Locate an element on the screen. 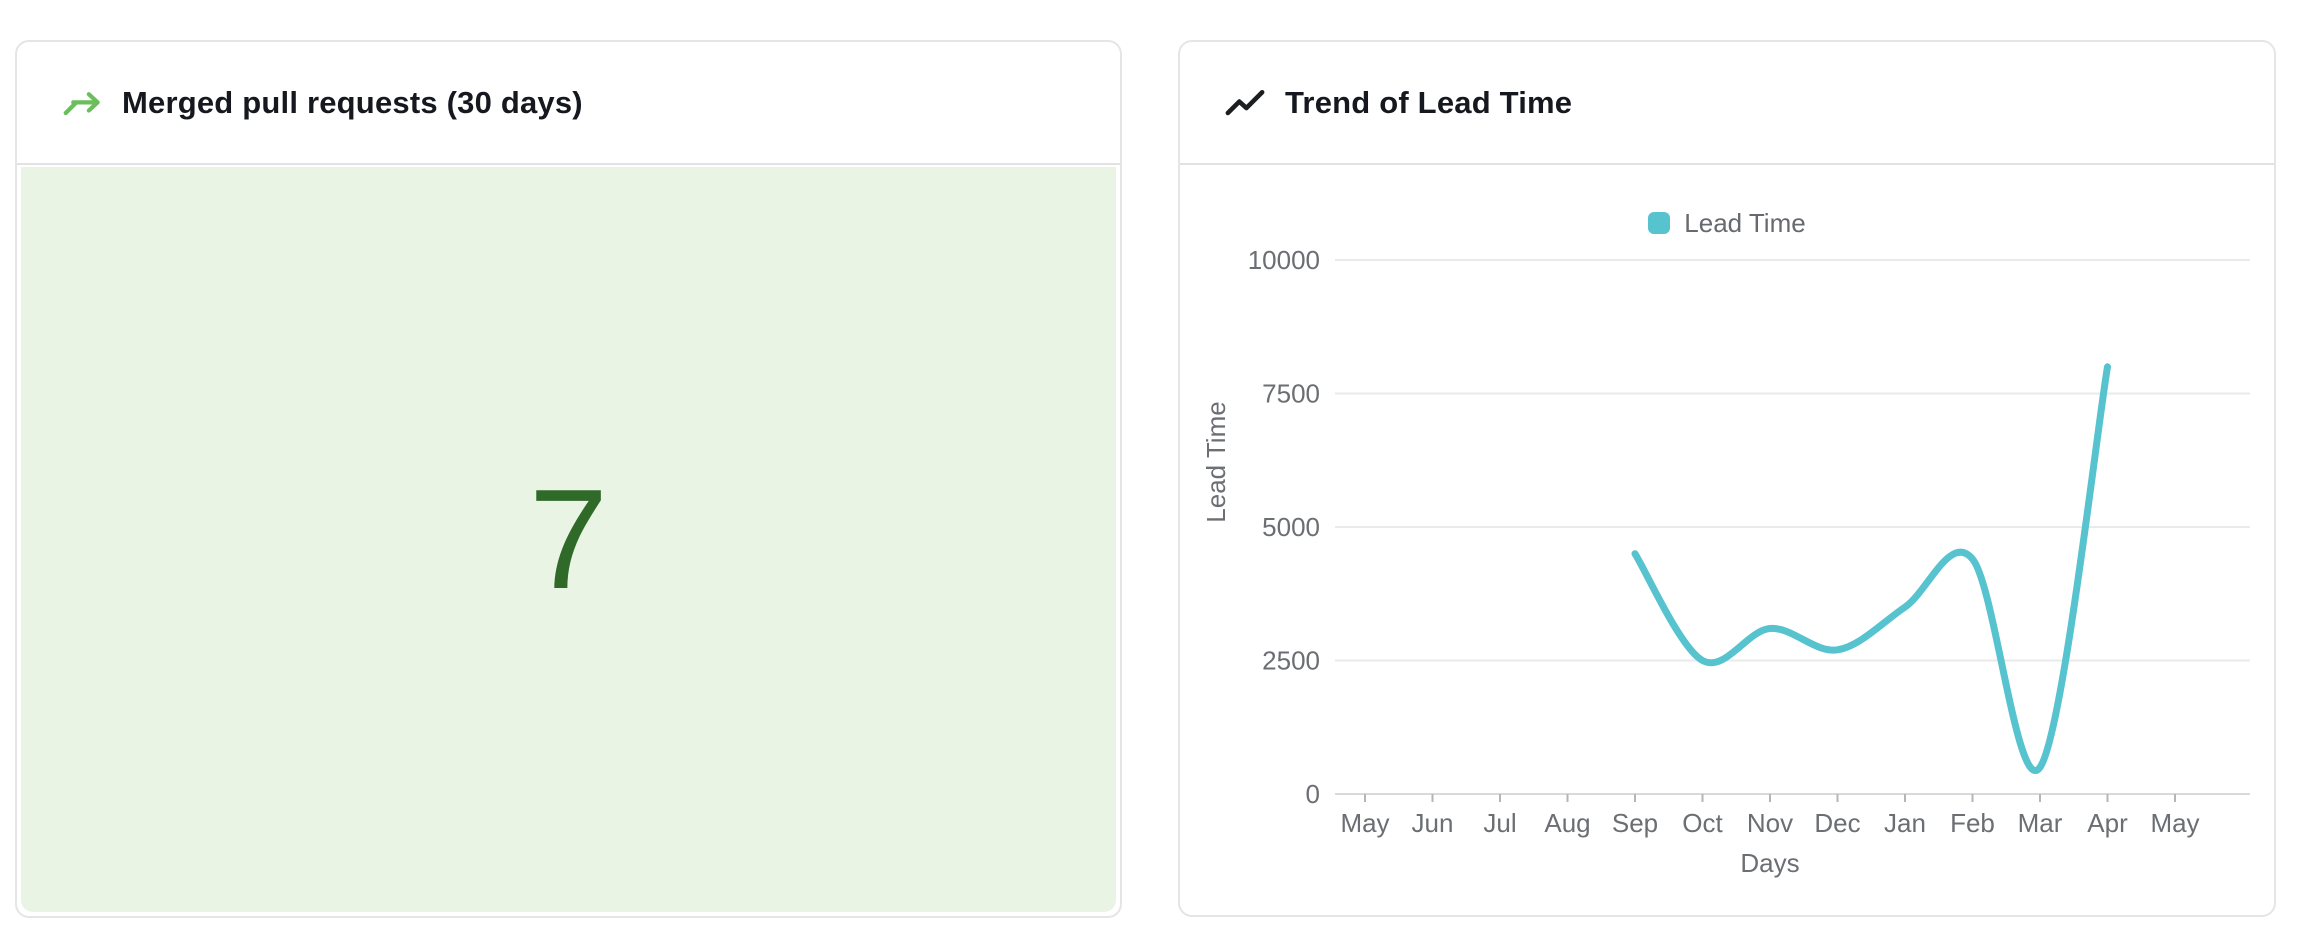 Image resolution: width=2308 pixels, height=948 pixels. svg-text: Apr is located at coordinates (2107, 823).